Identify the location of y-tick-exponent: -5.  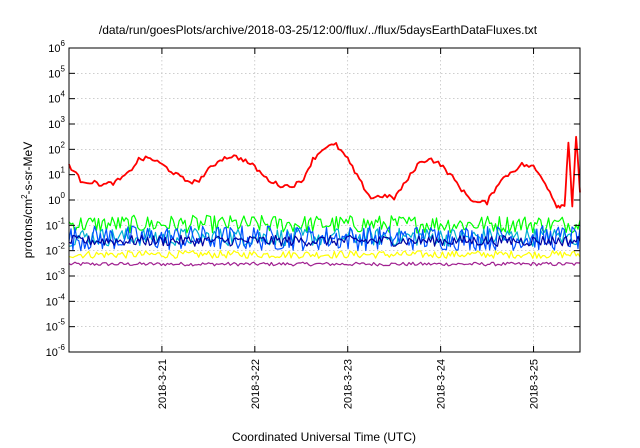
(62, 322).